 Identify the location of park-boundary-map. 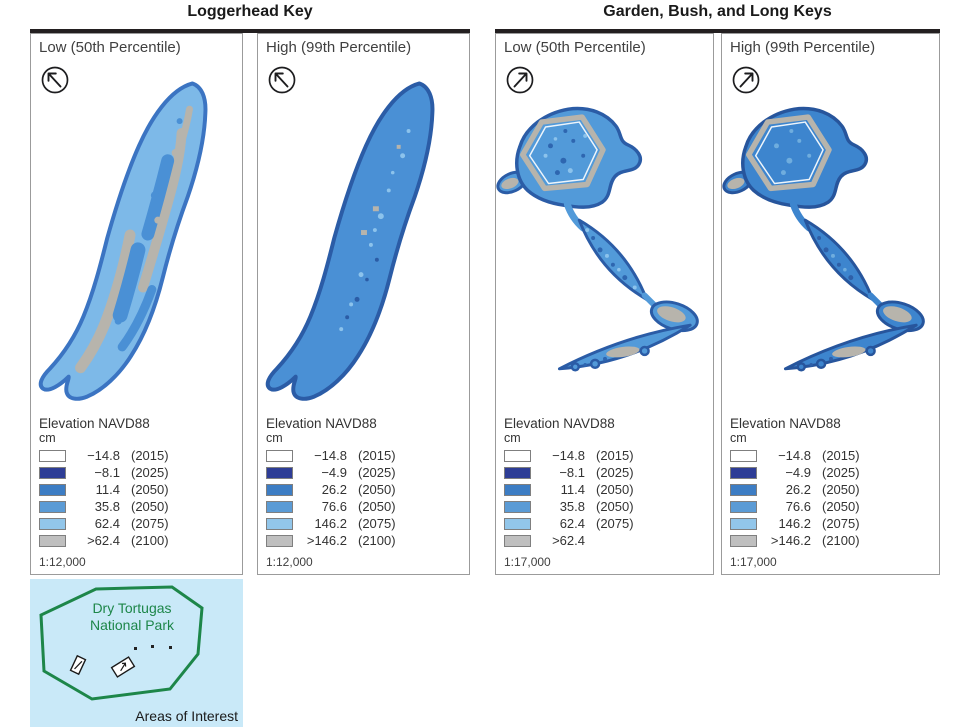
(121, 643).